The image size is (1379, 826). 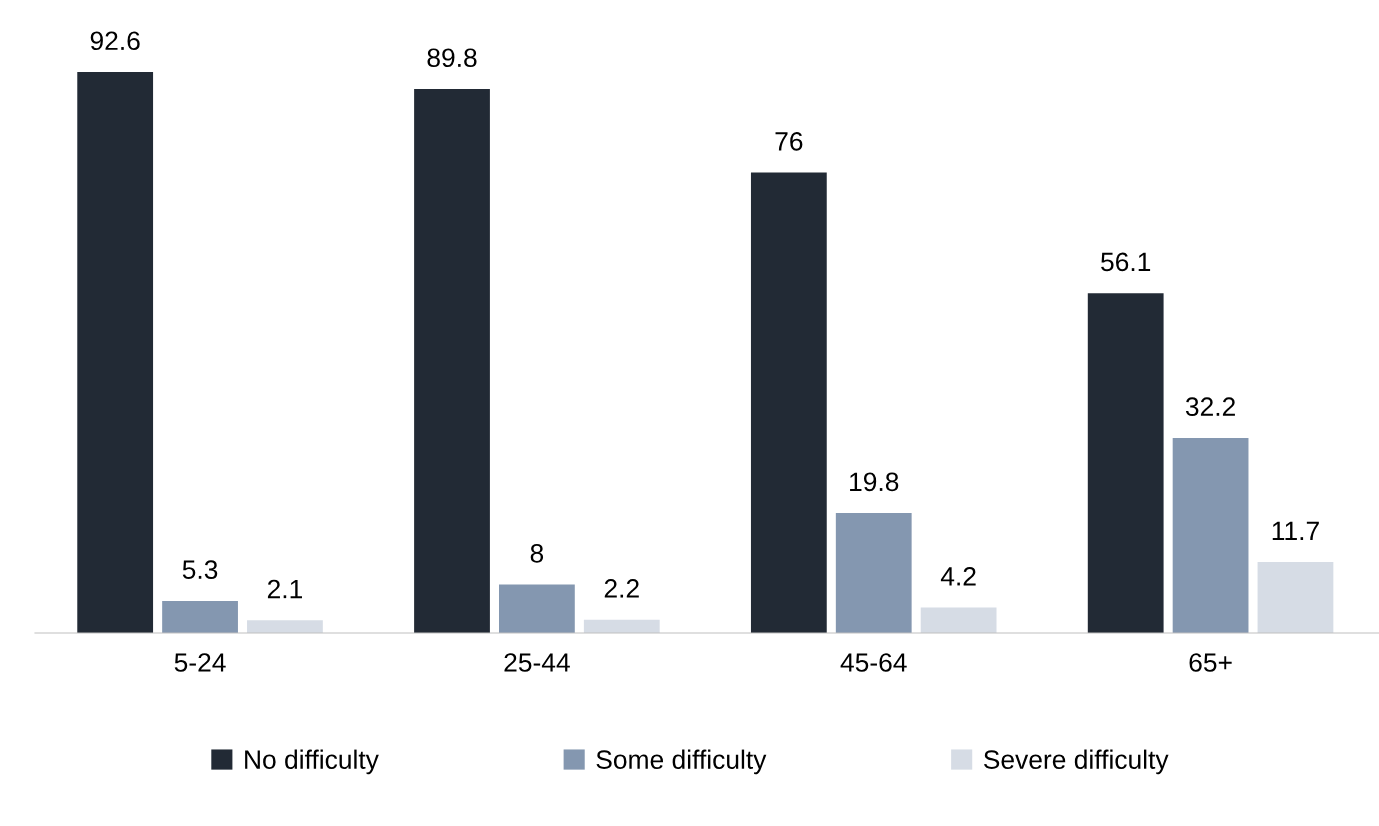 What do you see at coordinates (1210, 662) in the screenshot?
I see `x-tick-label: 65+` at bounding box center [1210, 662].